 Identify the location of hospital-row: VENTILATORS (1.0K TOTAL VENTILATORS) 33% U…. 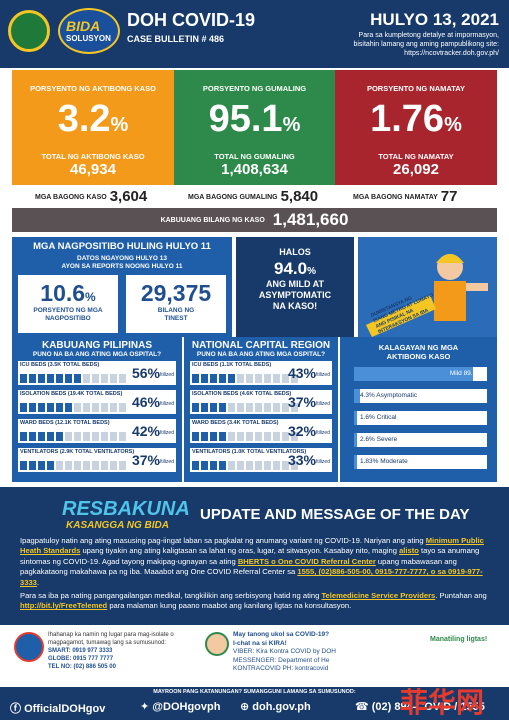
(261, 460).